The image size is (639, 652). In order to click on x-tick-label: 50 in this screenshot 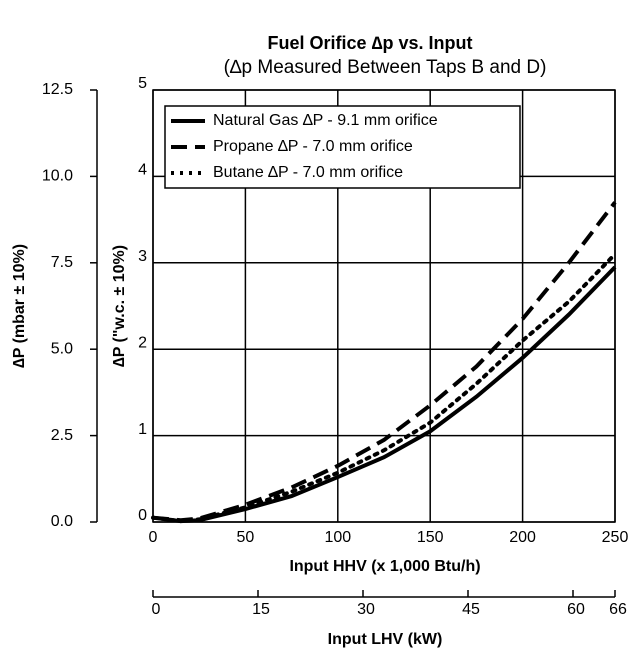, I will do `click(246, 537)`.